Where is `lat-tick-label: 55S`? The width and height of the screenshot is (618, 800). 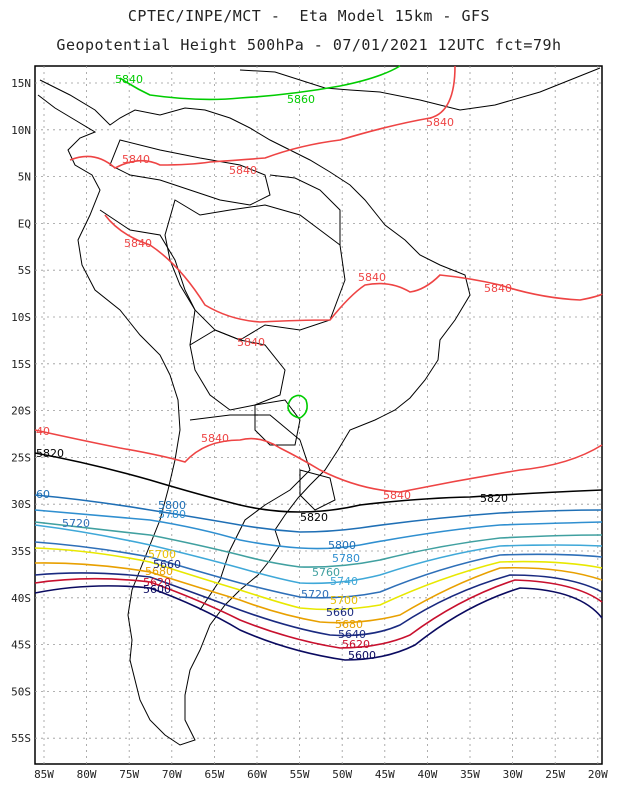 lat-tick-label: 55S is located at coordinates (21, 738).